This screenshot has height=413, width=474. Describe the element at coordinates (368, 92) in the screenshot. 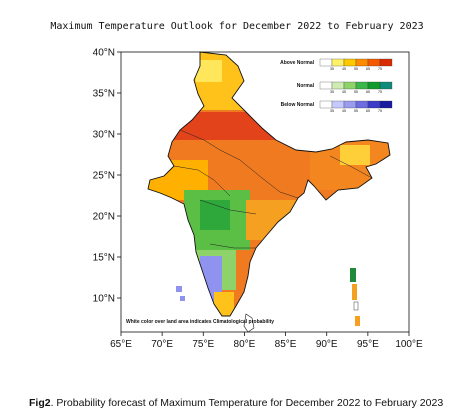

I see `legend-value-normal: 65` at that location.